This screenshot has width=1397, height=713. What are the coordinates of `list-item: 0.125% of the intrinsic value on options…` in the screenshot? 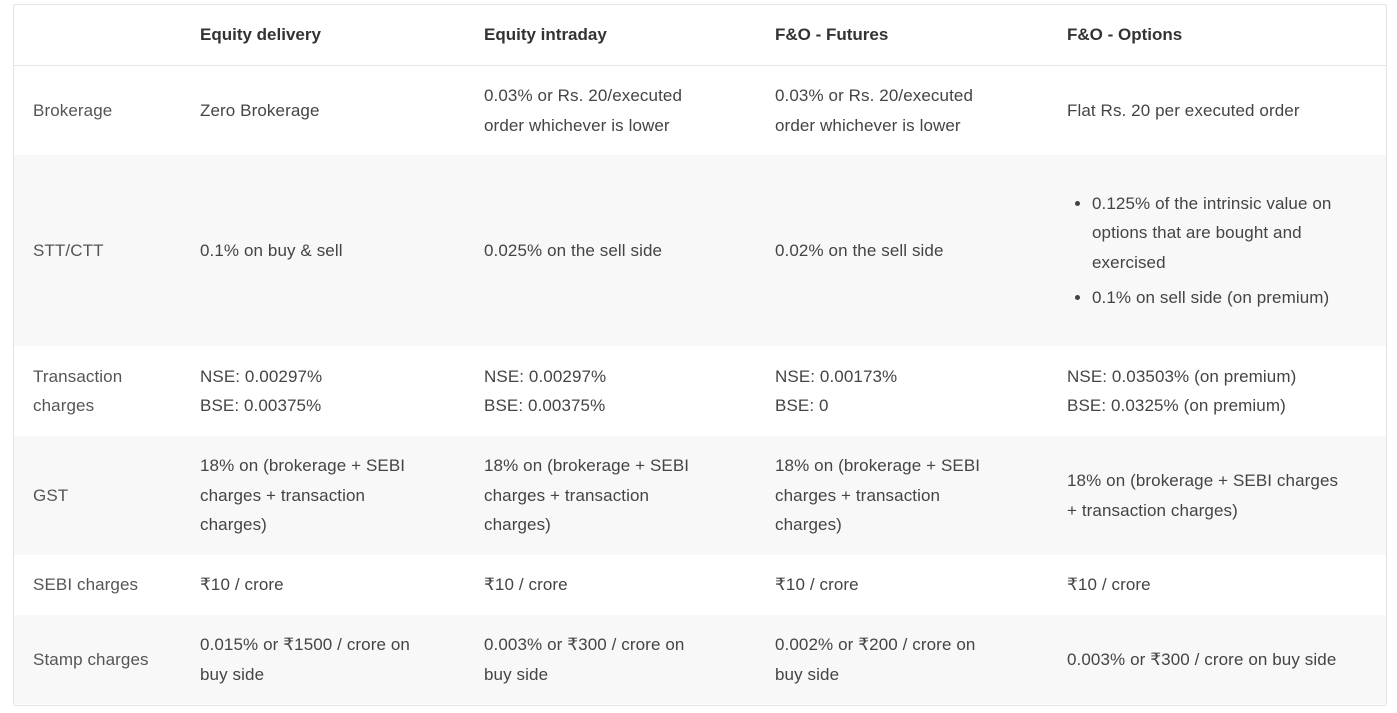 It's located at (1230, 233).